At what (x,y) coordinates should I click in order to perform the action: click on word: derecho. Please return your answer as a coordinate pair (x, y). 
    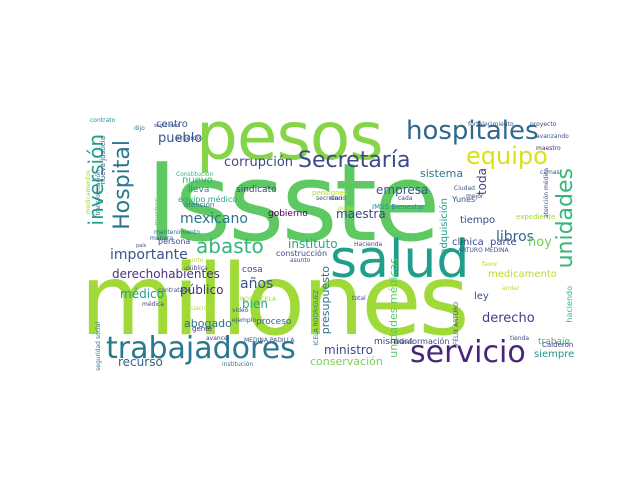
    Looking at the image, I should click on (508, 318).